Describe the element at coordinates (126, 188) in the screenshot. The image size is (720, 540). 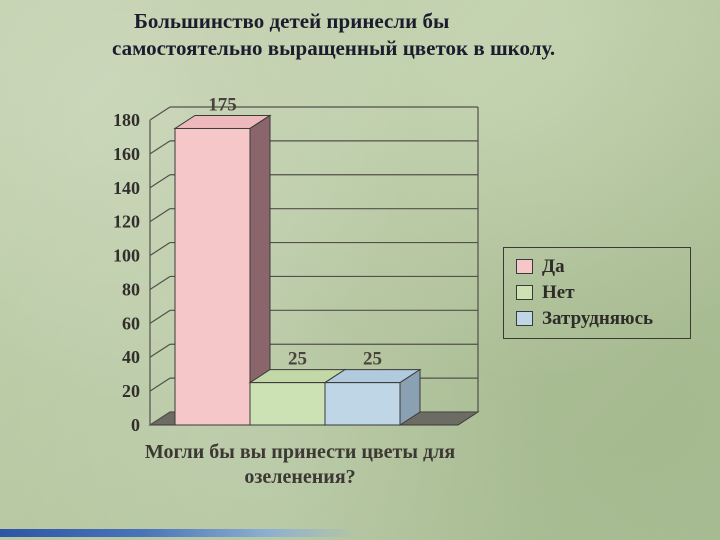
I see `y-tick-label: 140` at that location.